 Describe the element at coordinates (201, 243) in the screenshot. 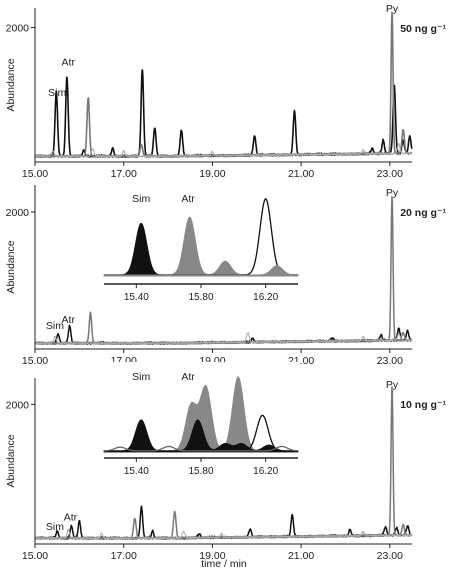

I see `inset-panel-2: 15.40 15.80 16.20 Sim Atr` at that location.